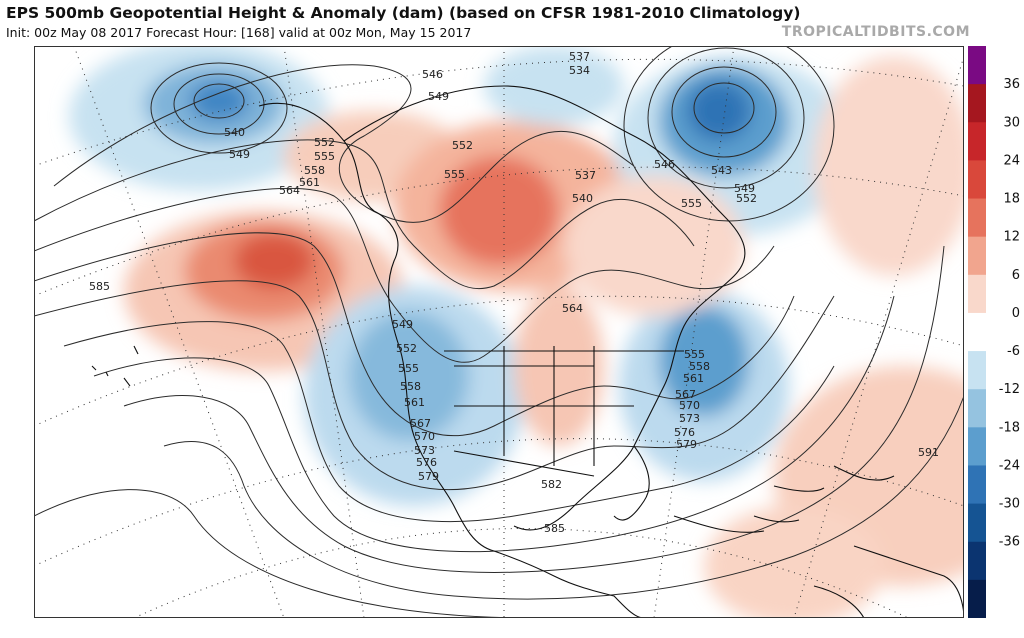  What do you see at coordinates (875, 32) in the screenshot?
I see `credit-label: TROPICALTIDBITS.COM` at bounding box center [875, 32].